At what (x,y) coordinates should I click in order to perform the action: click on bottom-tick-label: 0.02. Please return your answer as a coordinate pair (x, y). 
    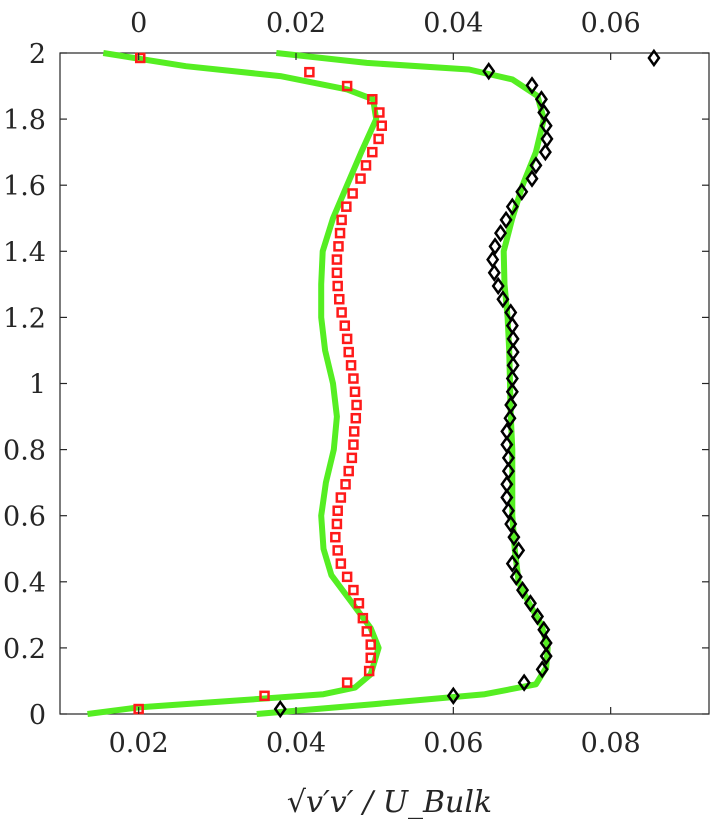
    Looking at the image, I should click on (139, 743).